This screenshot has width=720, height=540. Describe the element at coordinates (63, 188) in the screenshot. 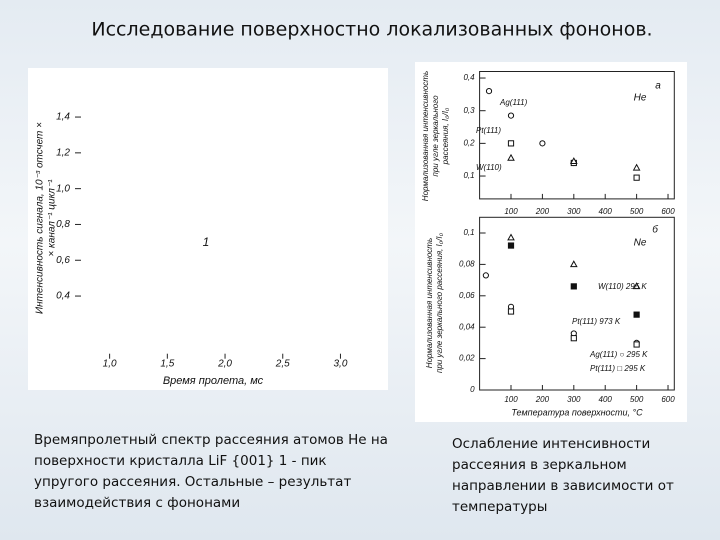

I see `y-tick-label: 1,0` at that location.